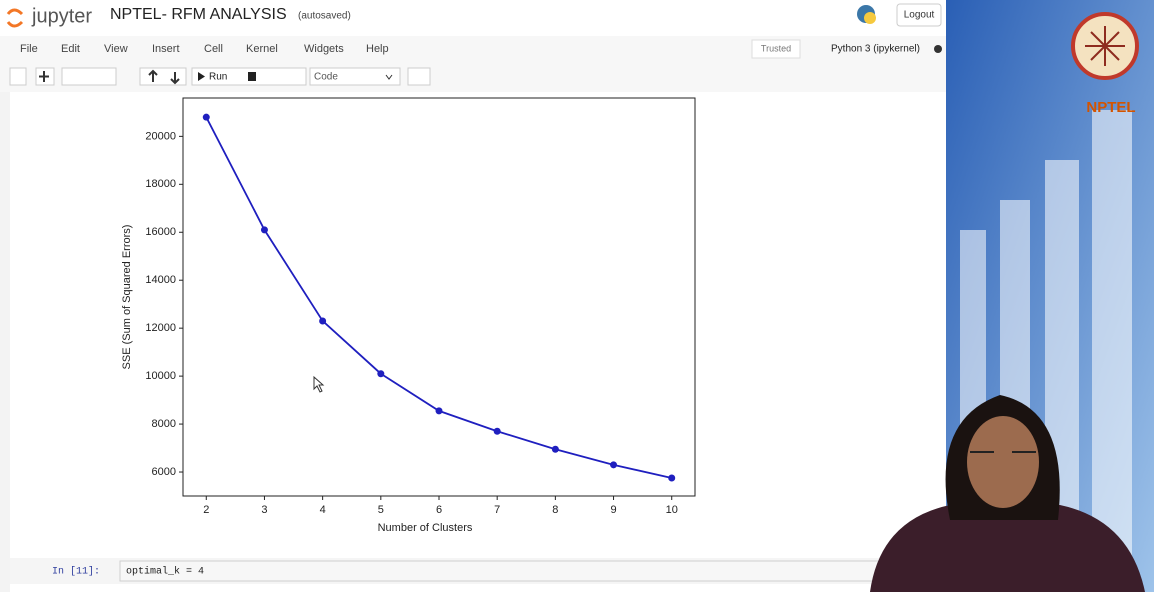 The width and height of the screenshot is (1154, 592). Describe the element at coordinates (213, 49) in the screenshot. I see `menu-item: Cell` at that location.